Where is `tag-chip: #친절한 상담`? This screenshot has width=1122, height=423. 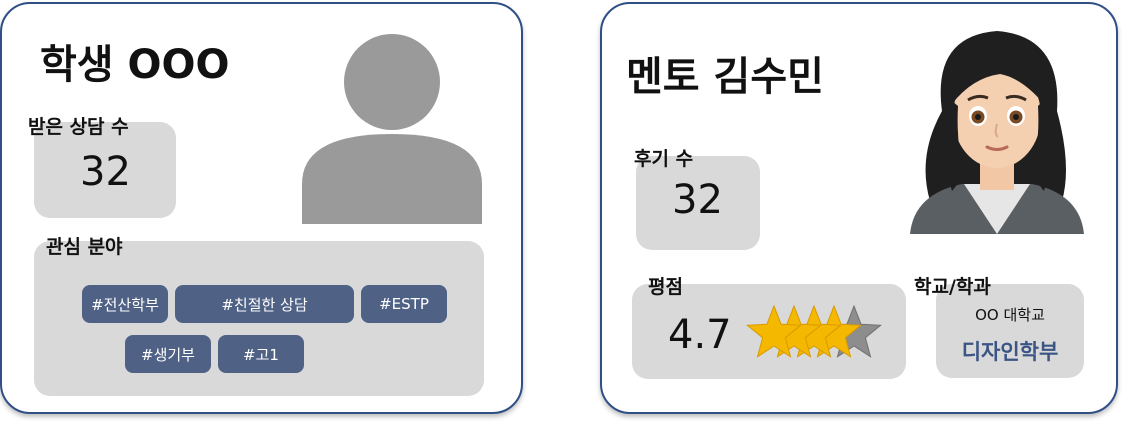 tag-chip: #친절한 상담 is located at coordinates (264, 304).